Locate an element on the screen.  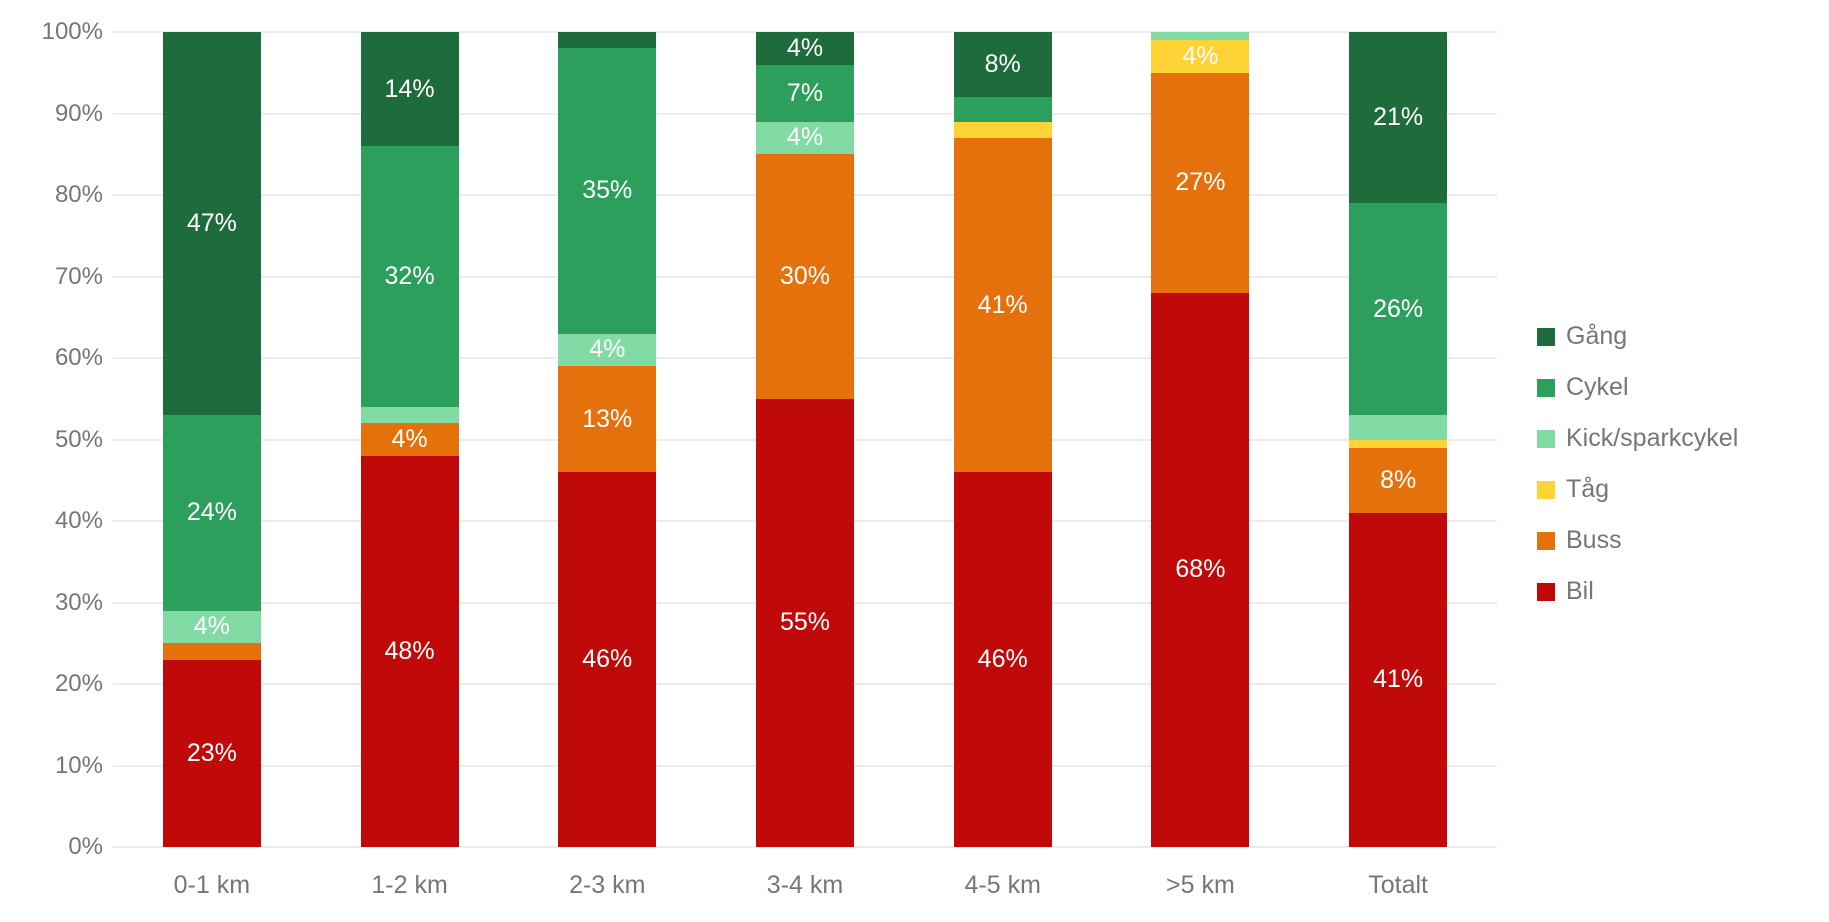
segment-cykel: 26% is located at coordinates (1398, 309).